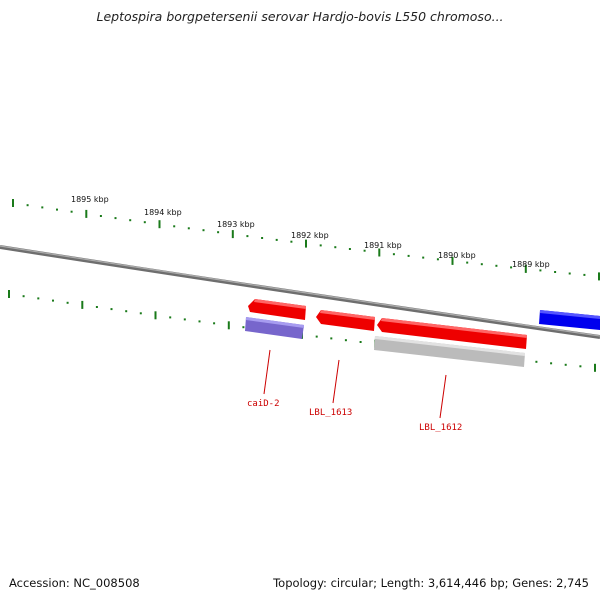 This screenshot has width=600, height=600. What do you see at coordinates (90, 199) in the screenshot?
I see `kbp-label-1895: 1895 kbp` at bounding box center [90, 199].